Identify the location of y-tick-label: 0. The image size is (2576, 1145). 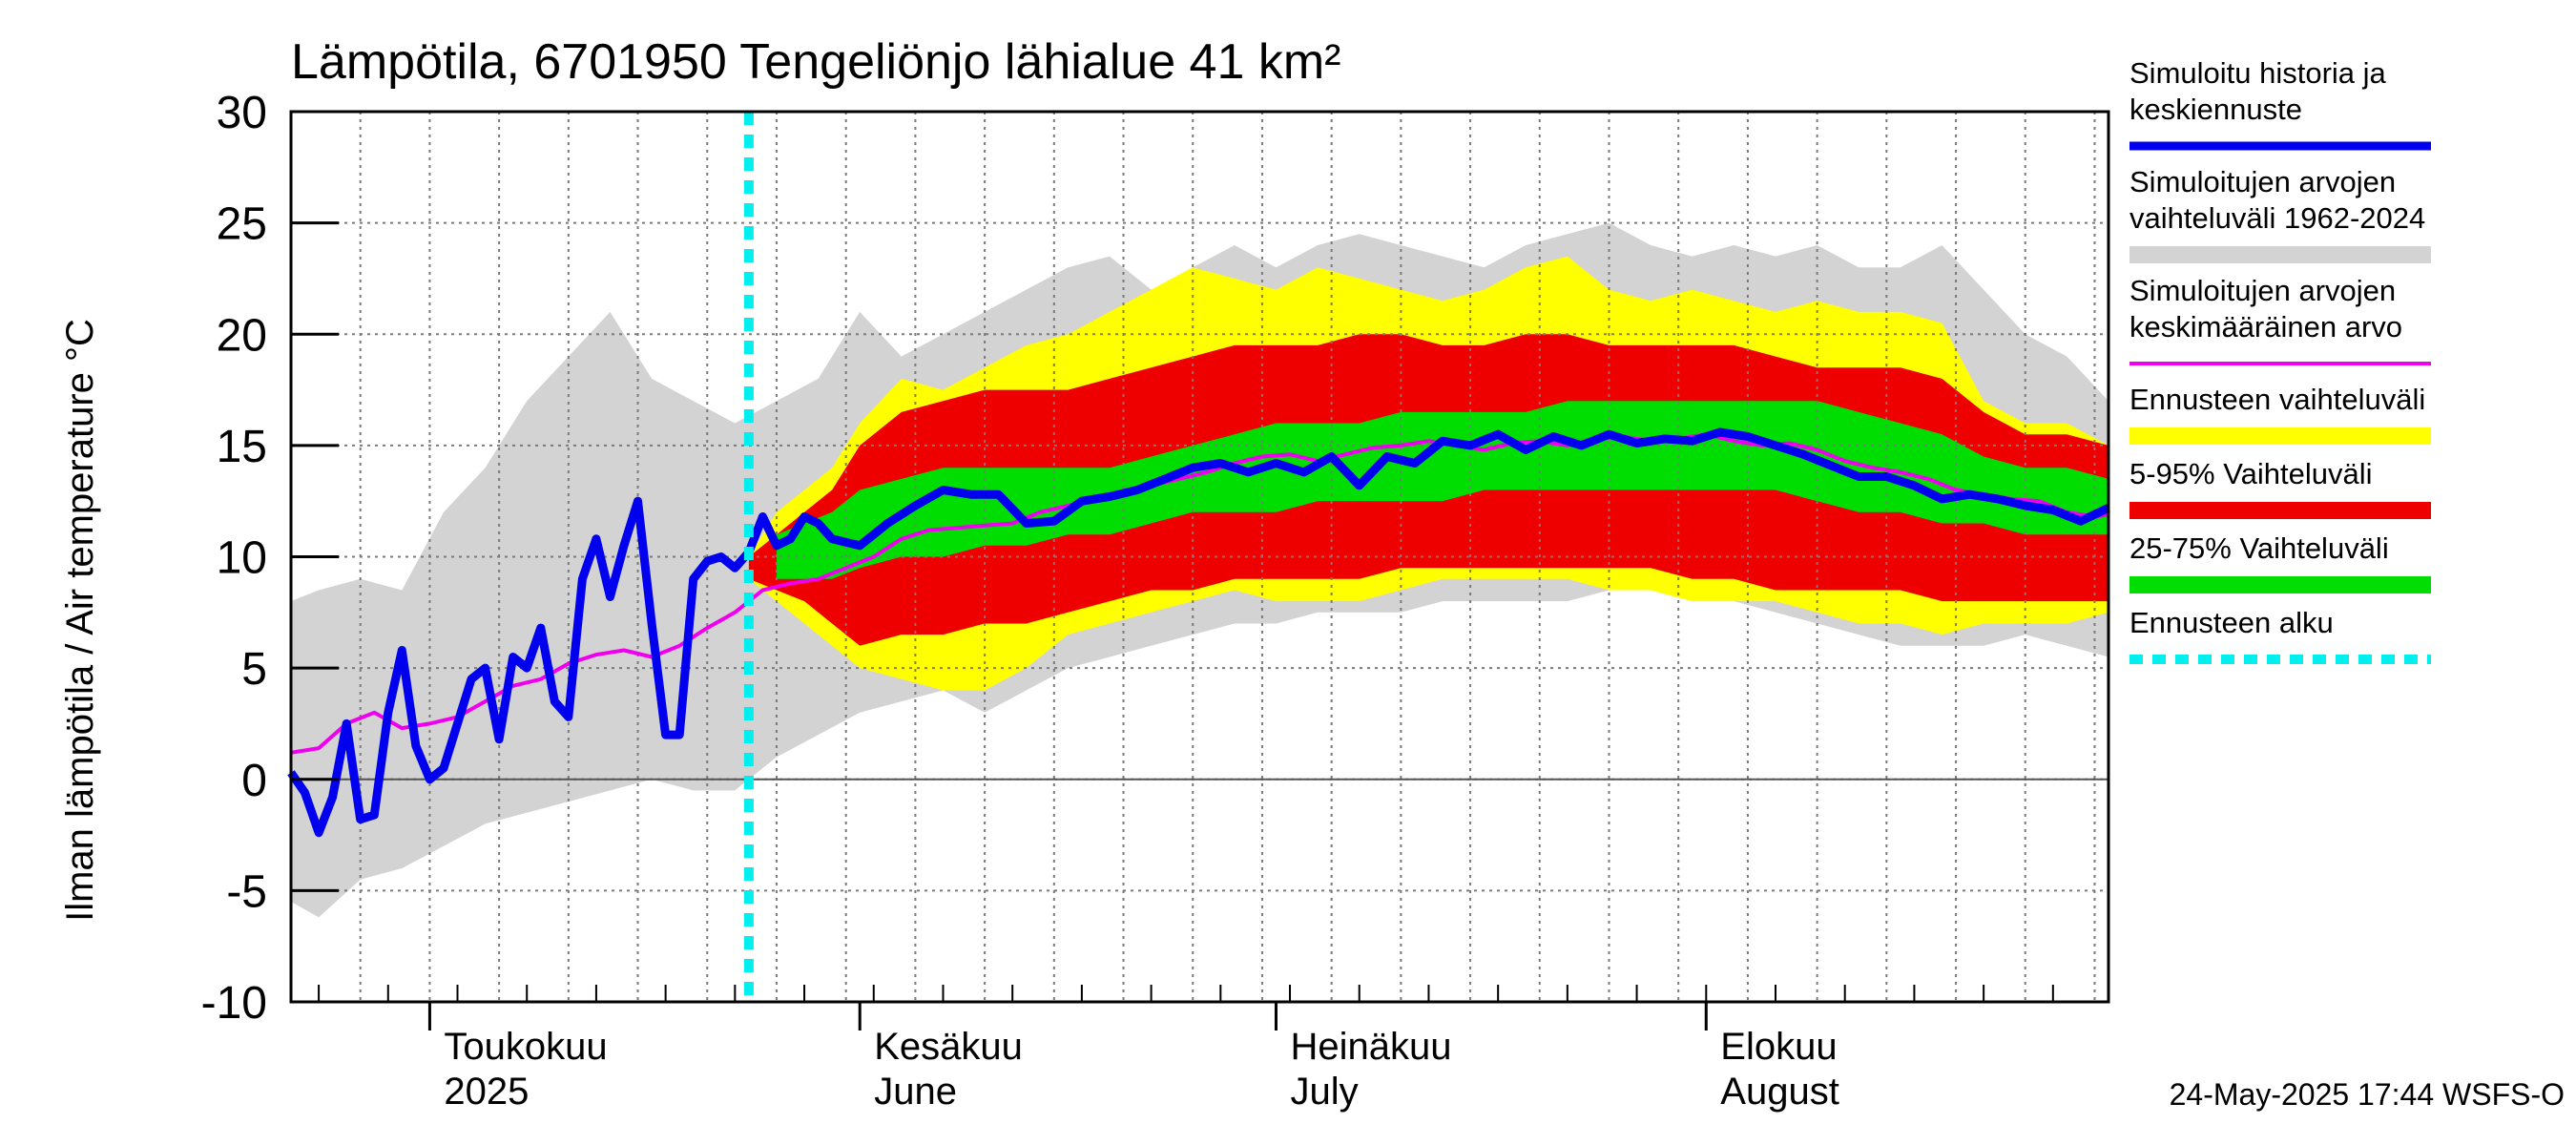
(254, 781).